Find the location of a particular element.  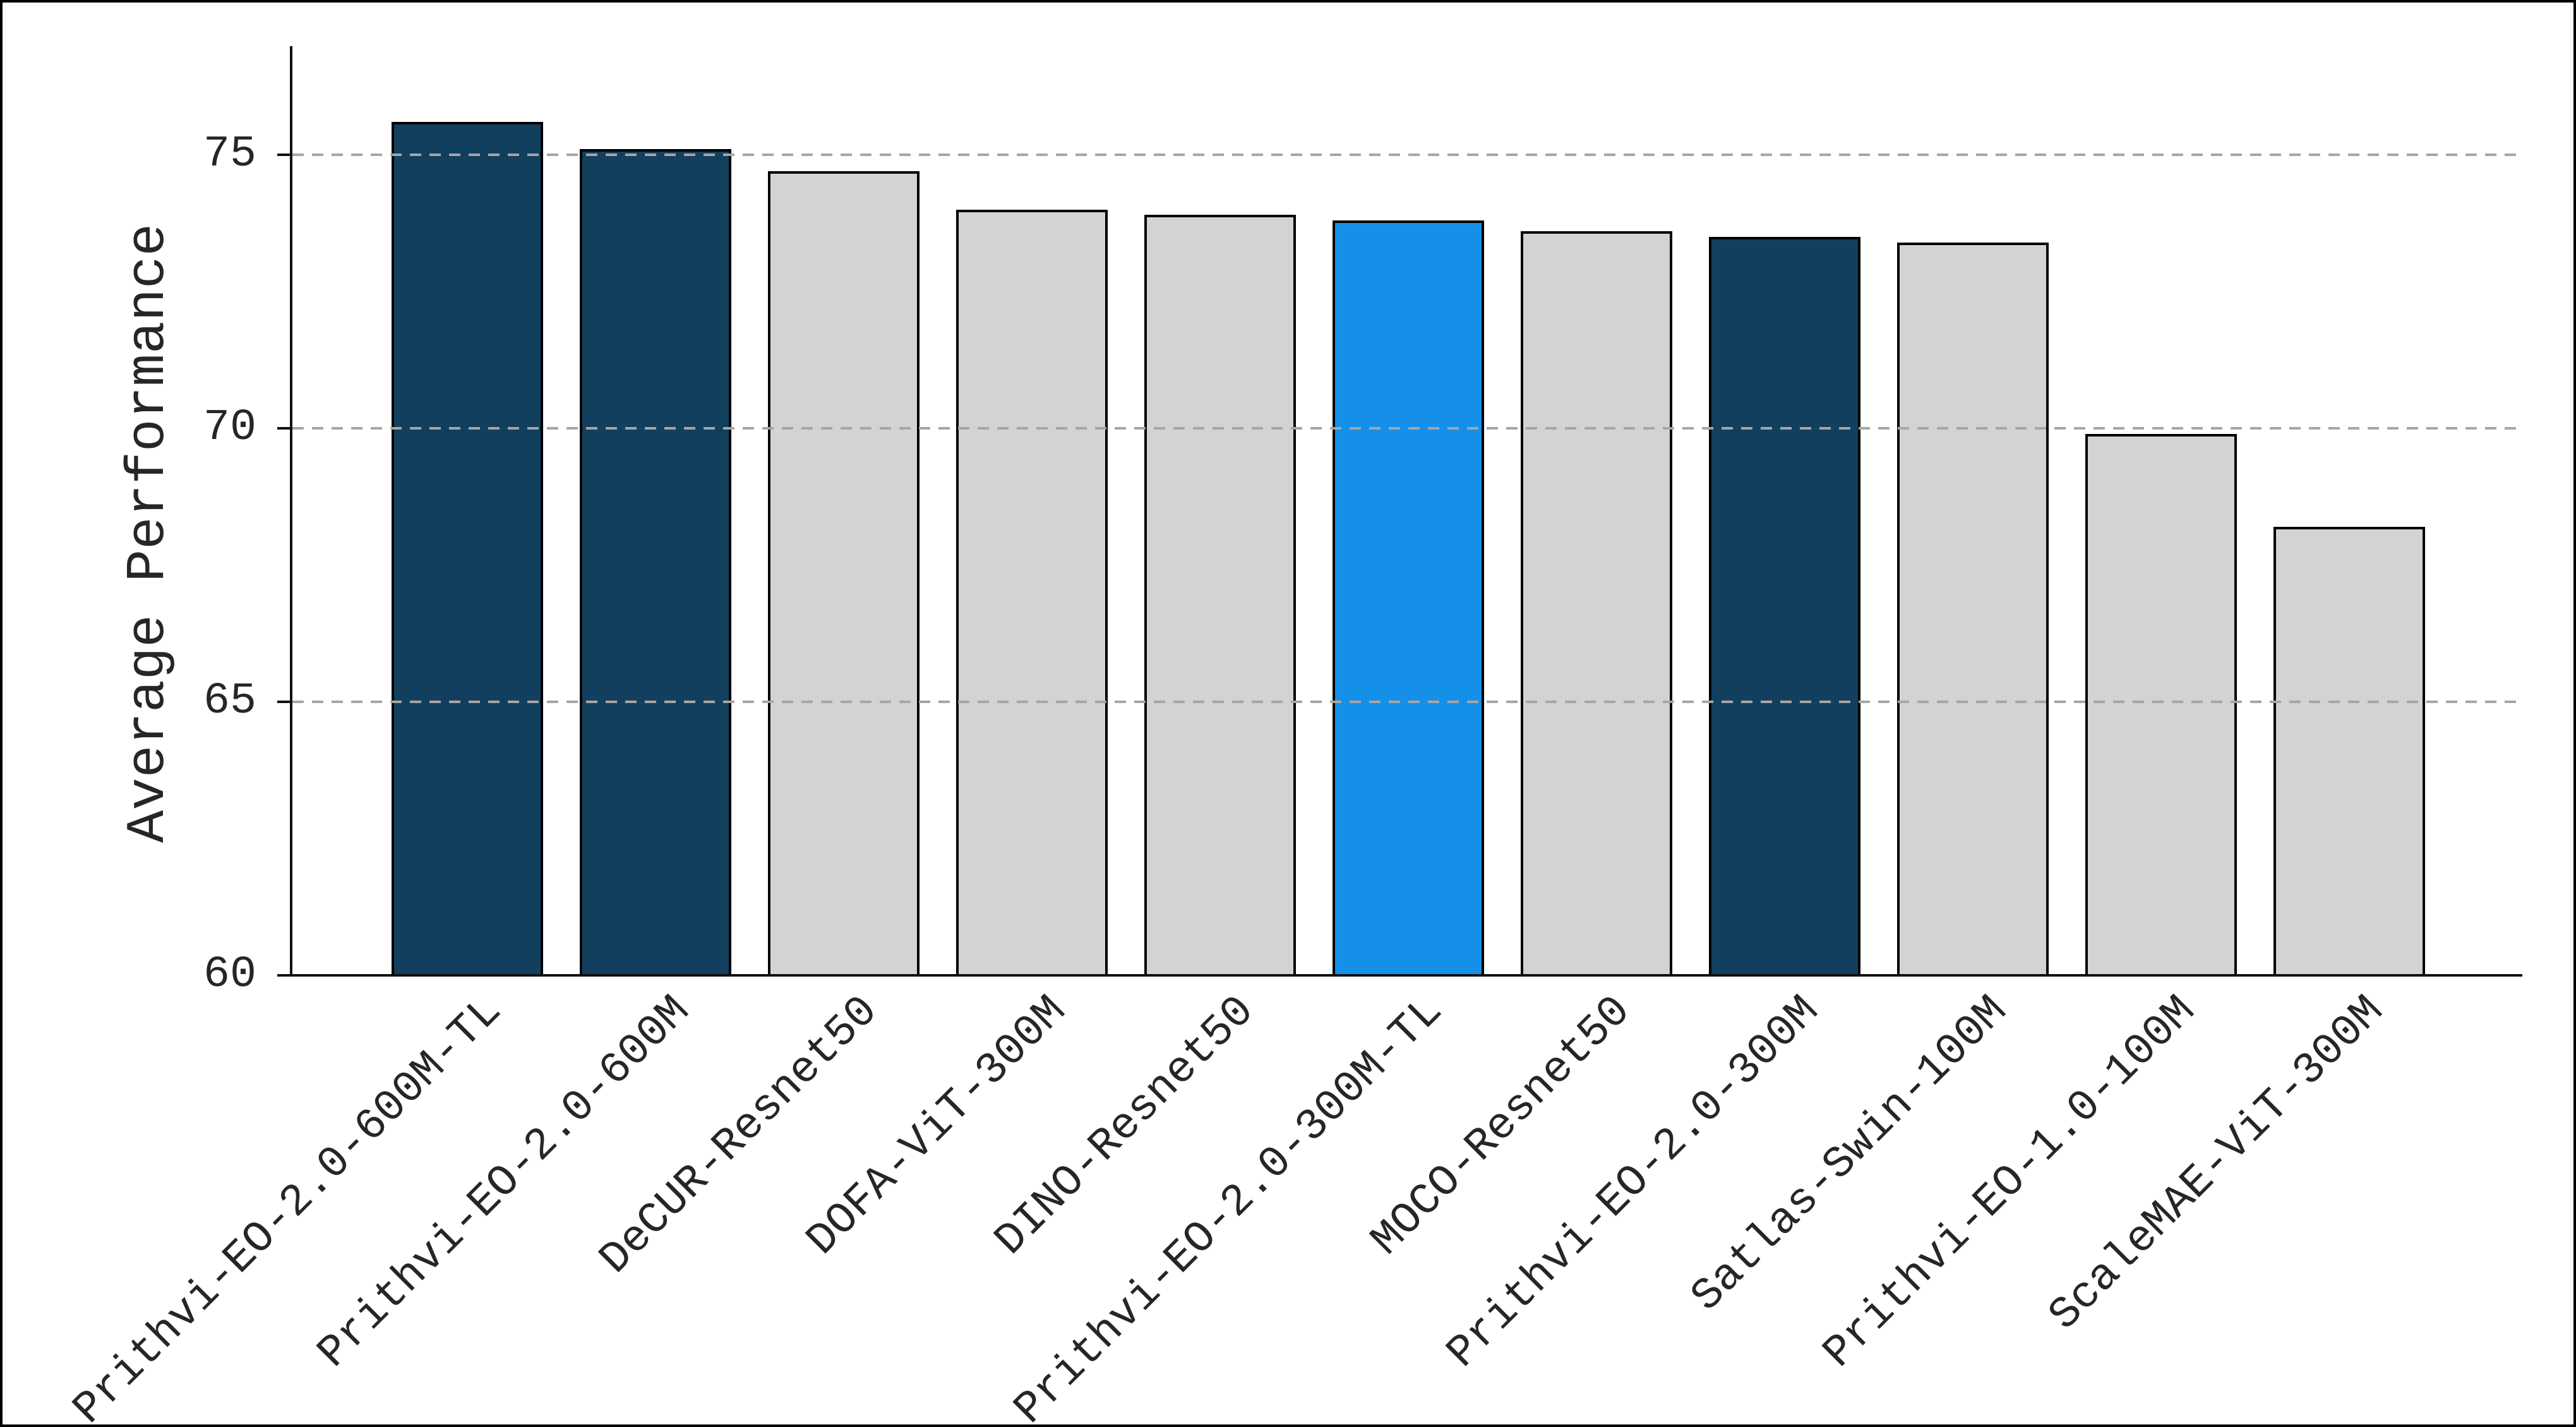

bar-ScaleMAE-ViT-300M is located at coordinates (2349, 751).